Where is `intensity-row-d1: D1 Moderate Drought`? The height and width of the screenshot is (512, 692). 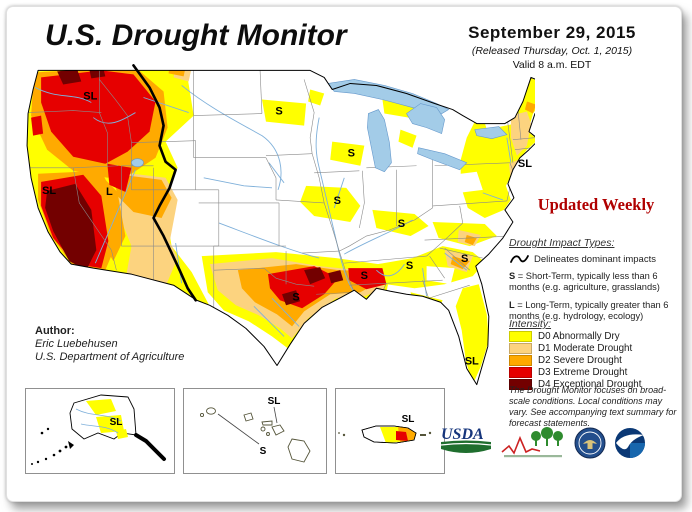
intensity-row-d1: D1 Moderate Drought is located at coordinates (598, 348).